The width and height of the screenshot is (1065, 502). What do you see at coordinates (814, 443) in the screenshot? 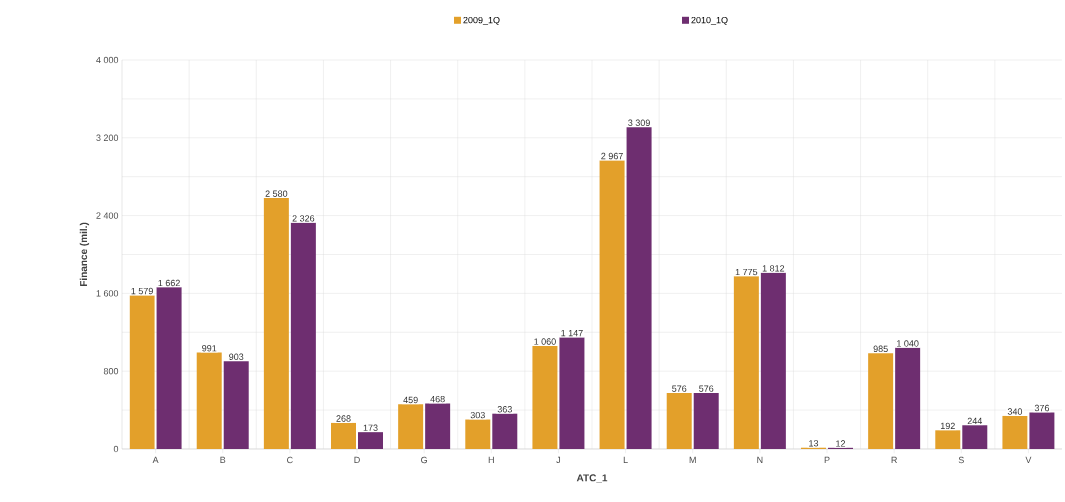
I see `data-label: 13` at bounding box center [814, 443].